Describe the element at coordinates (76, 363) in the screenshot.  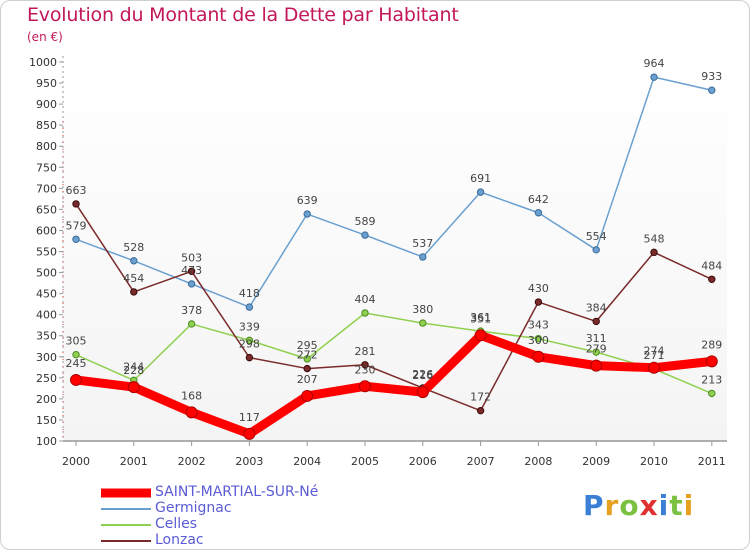
I see `data-label: 245` at that location.